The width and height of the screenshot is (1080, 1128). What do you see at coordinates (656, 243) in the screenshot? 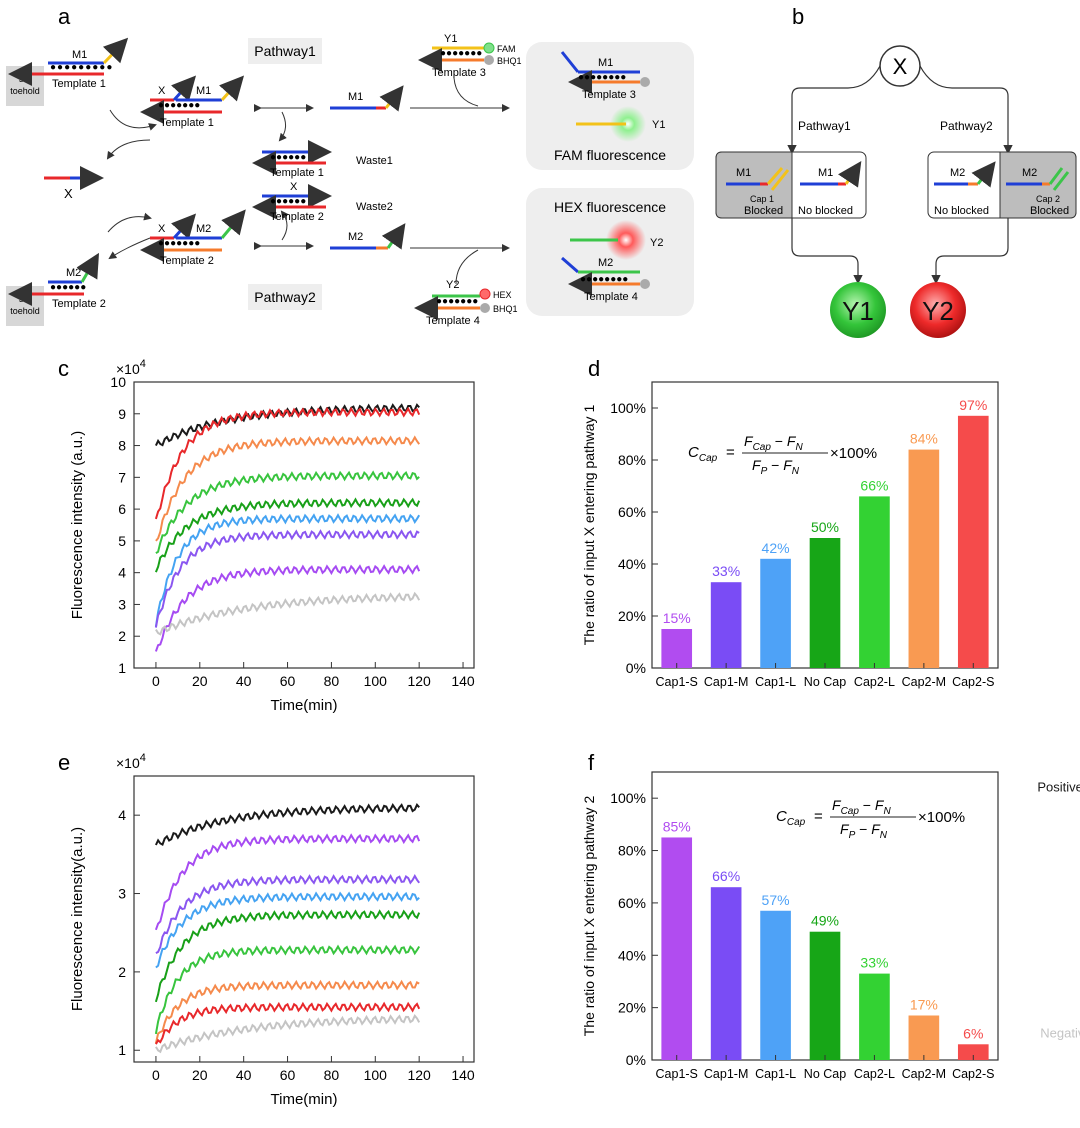
I see `y2-label: Y2` at bounding box center [656, 243].